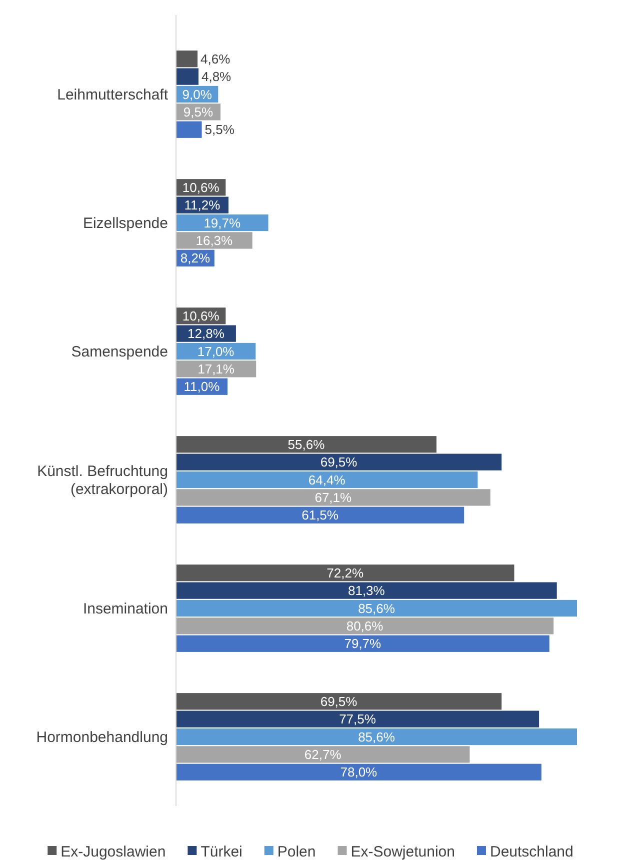 The width and height of the screenshot is (621, 861). I want to click on data-label: 61,5%, so click(320, 515).